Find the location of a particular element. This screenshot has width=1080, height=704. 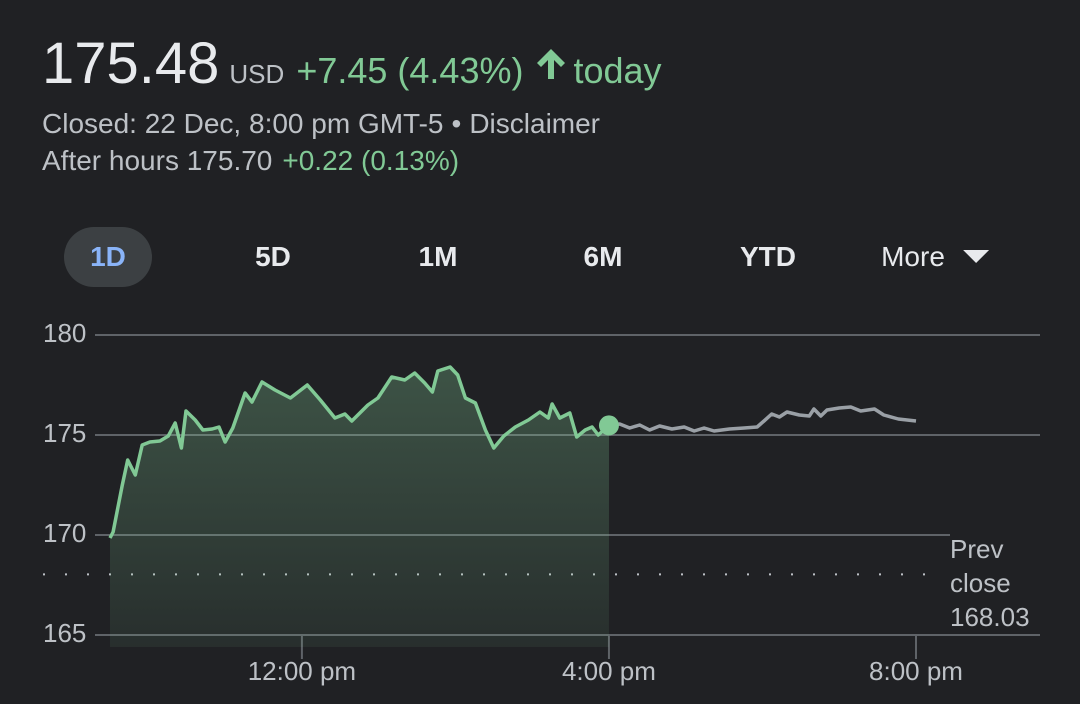

up-arrow-icon is located at coordinates (551, 63).